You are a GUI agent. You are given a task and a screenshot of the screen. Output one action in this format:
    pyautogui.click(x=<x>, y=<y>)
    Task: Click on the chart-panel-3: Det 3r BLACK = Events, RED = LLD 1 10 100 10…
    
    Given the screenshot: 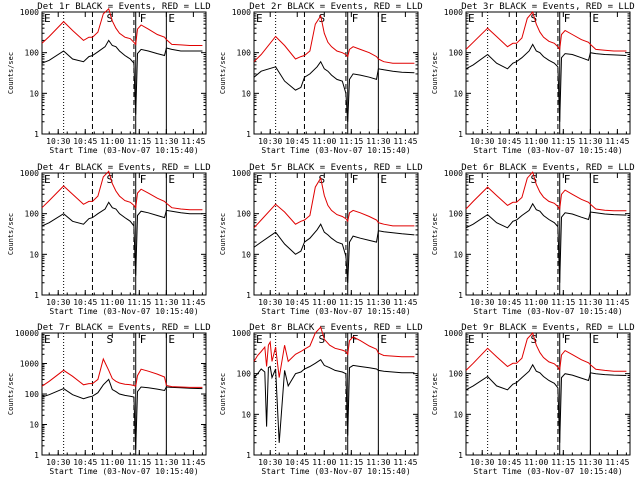 What is the action you would take?
    pyautogui.click(x=533, y=78)
    